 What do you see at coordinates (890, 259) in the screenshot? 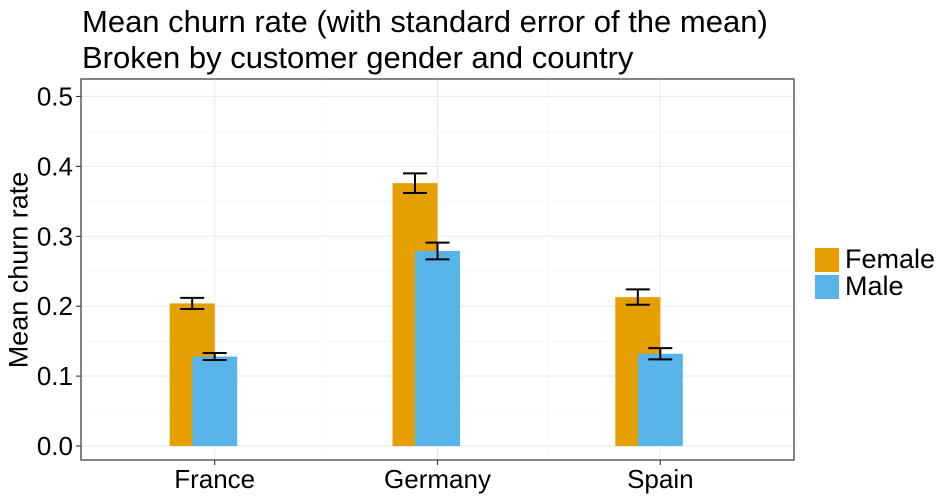
I see `legend-label-female: Female` at bounding box center [890, 259].